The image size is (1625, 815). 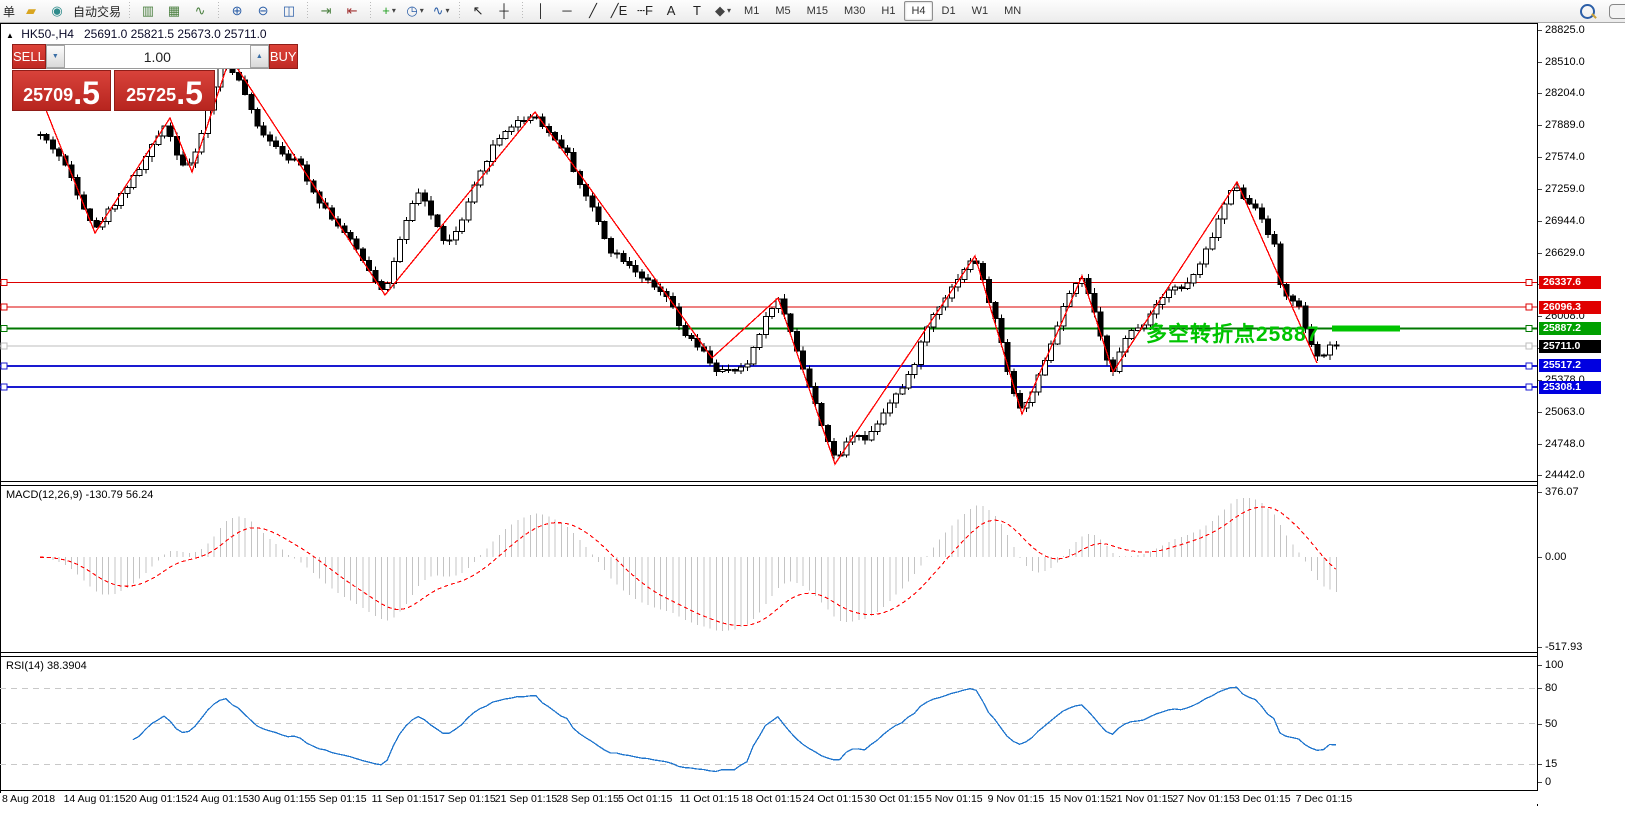 I want to click on date-axis-label: 28 Sep 01:15, so click(x=587, y=799).